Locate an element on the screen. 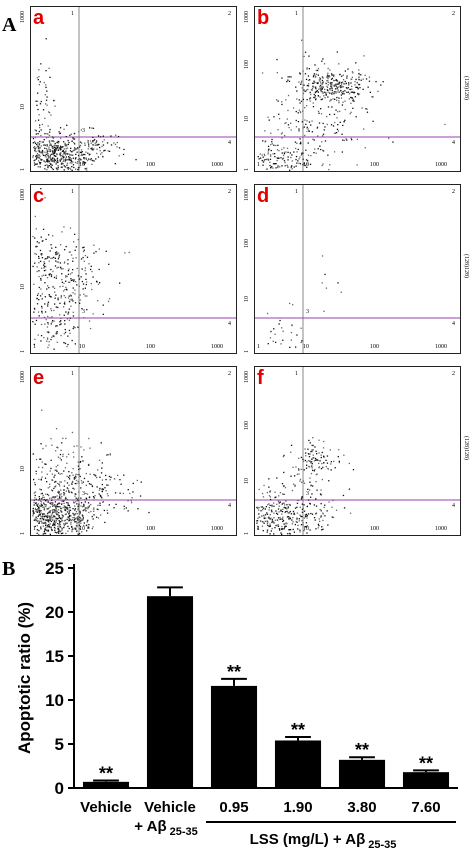 Image resolution: width=474 pixels, height=851 pixels. flow-scatter-f is located at coordinates (357, 451).